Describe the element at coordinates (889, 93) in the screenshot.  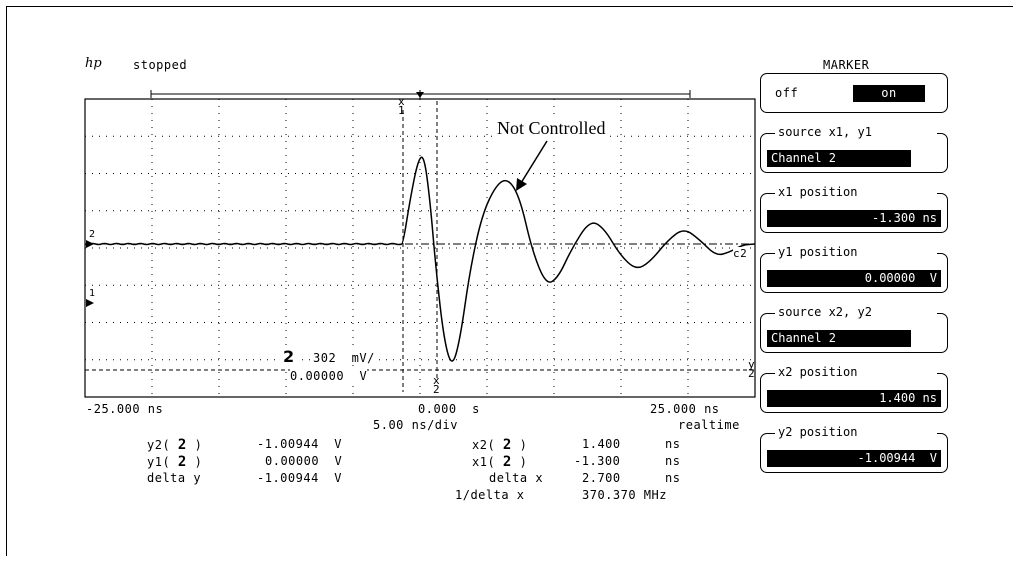
I see `marker-on-option: on` at that location.